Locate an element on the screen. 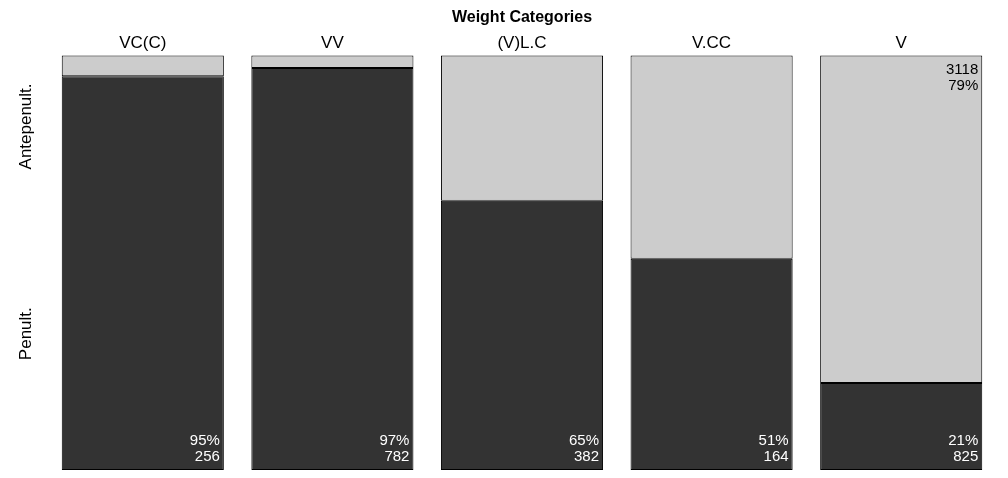  data-label: 3118 79% is located at coordinates (962, 76).